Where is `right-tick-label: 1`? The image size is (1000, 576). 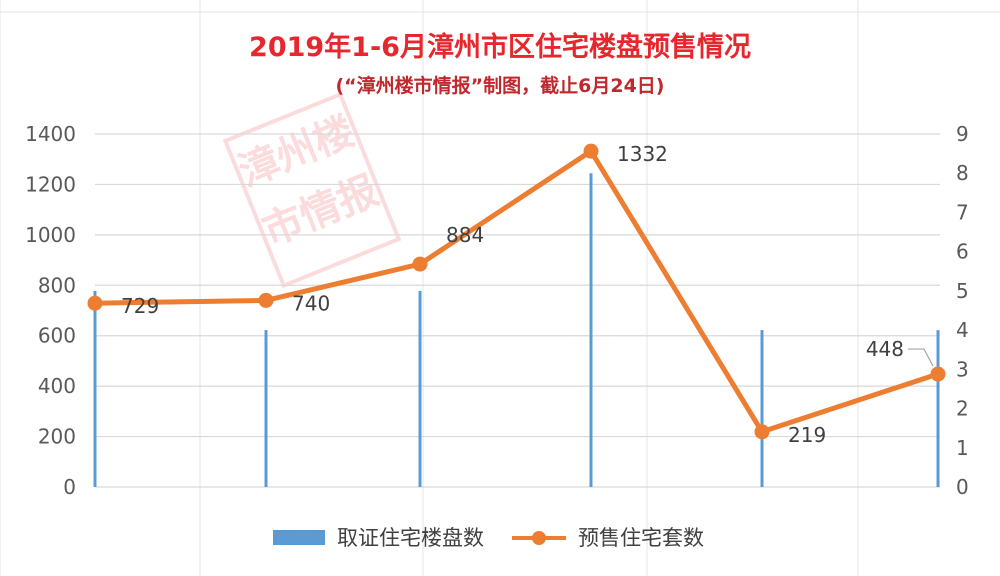
right-tick-label: 1 is located at coordinates (962, 448).